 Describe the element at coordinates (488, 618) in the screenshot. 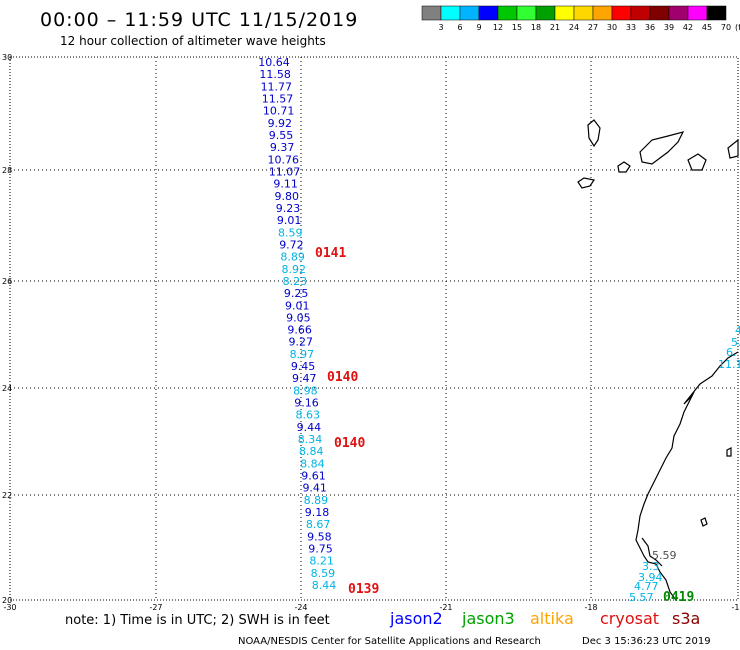

I see `satellite-jason3: jason3` at that location.